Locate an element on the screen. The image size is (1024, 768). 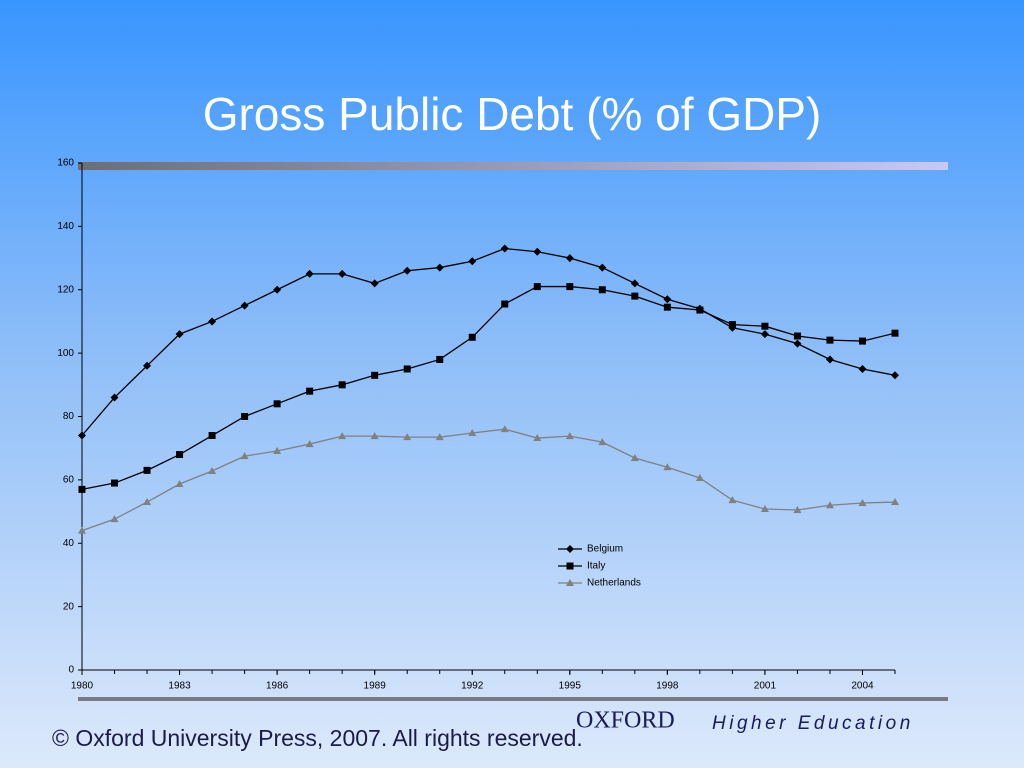
x-tick-label: 1980 is located at coordinates (82, 686).